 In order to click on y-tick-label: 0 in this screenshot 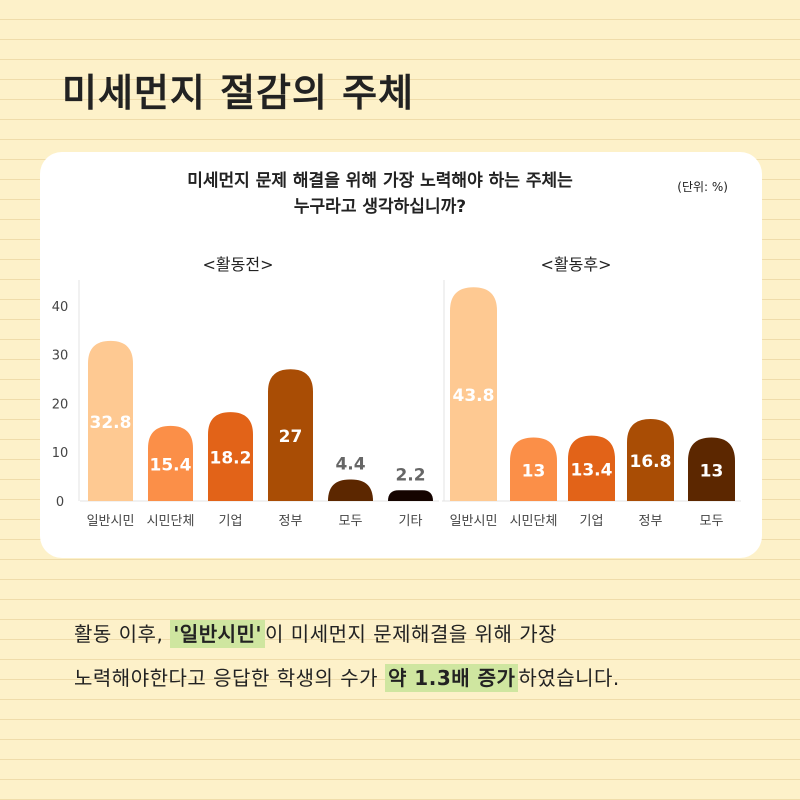, I will do `click(60, 502)`.